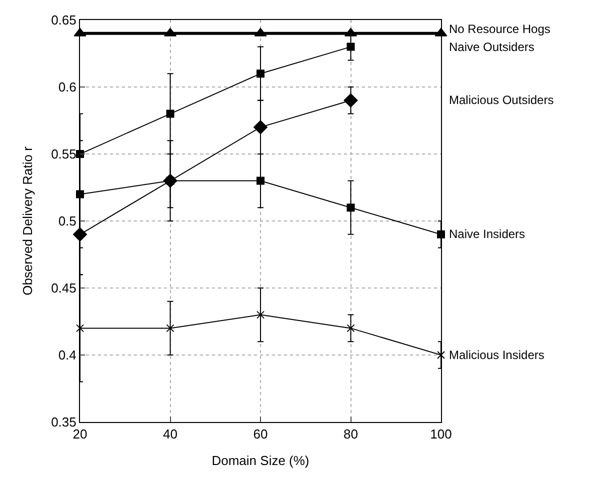  Describe the element at coordinates (67, 221) in the screenshot. I see `y-tick-label: 0.5` at that location.